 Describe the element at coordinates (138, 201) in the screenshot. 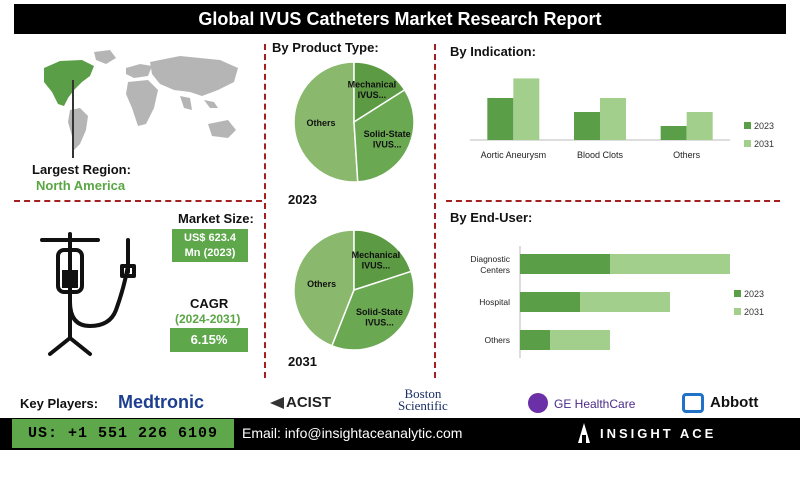

I see `divider-left-horizontal` at that location.